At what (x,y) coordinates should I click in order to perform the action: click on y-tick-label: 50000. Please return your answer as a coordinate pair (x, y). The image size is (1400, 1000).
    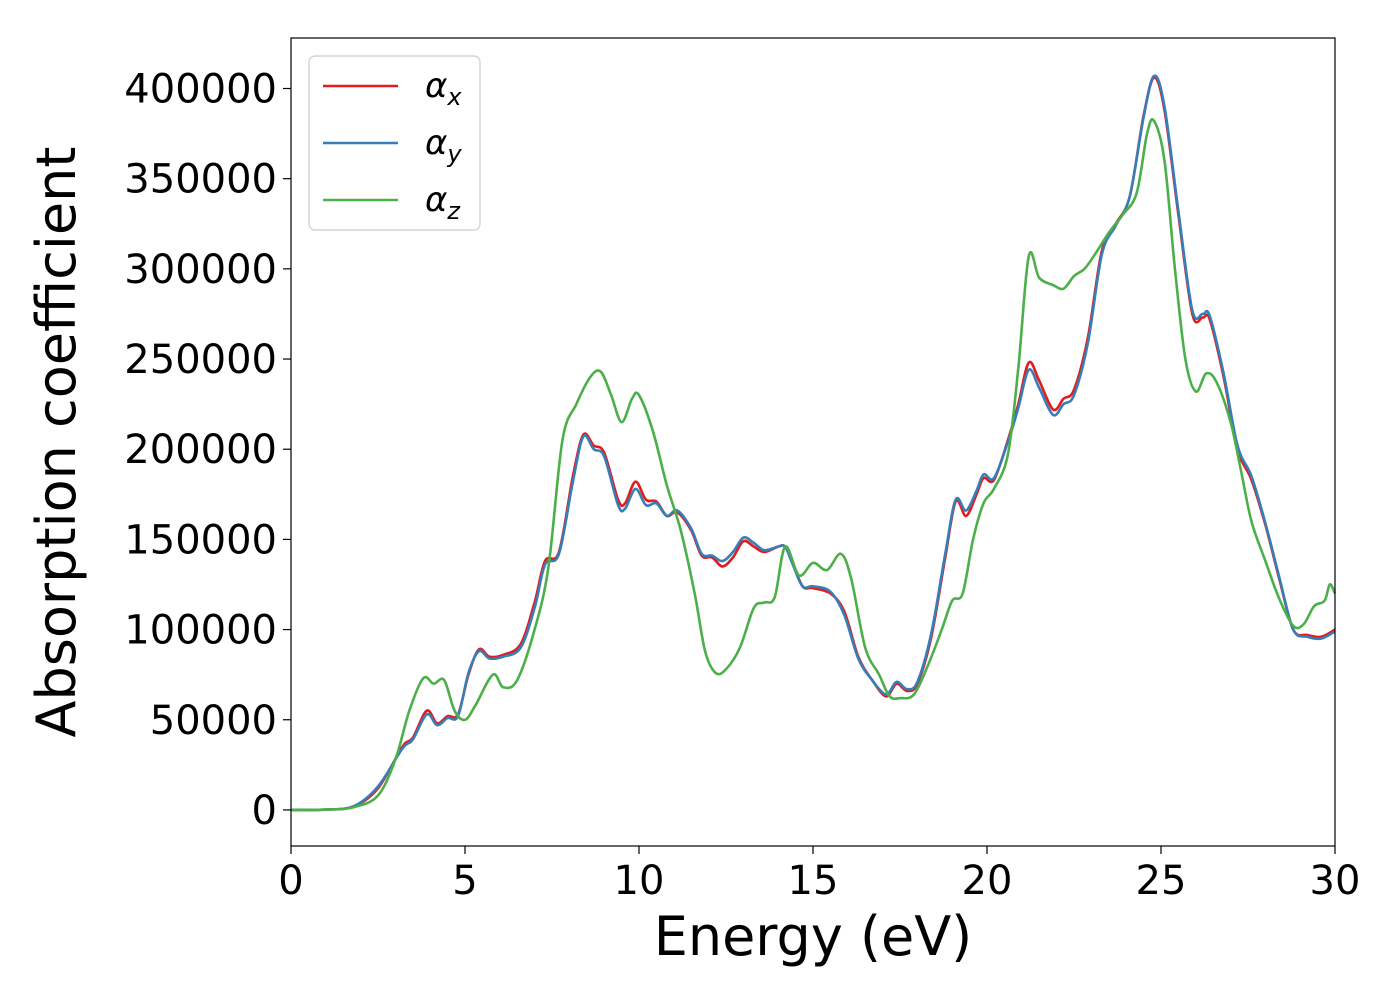
    Looking at the image, I should click on (213, 721).